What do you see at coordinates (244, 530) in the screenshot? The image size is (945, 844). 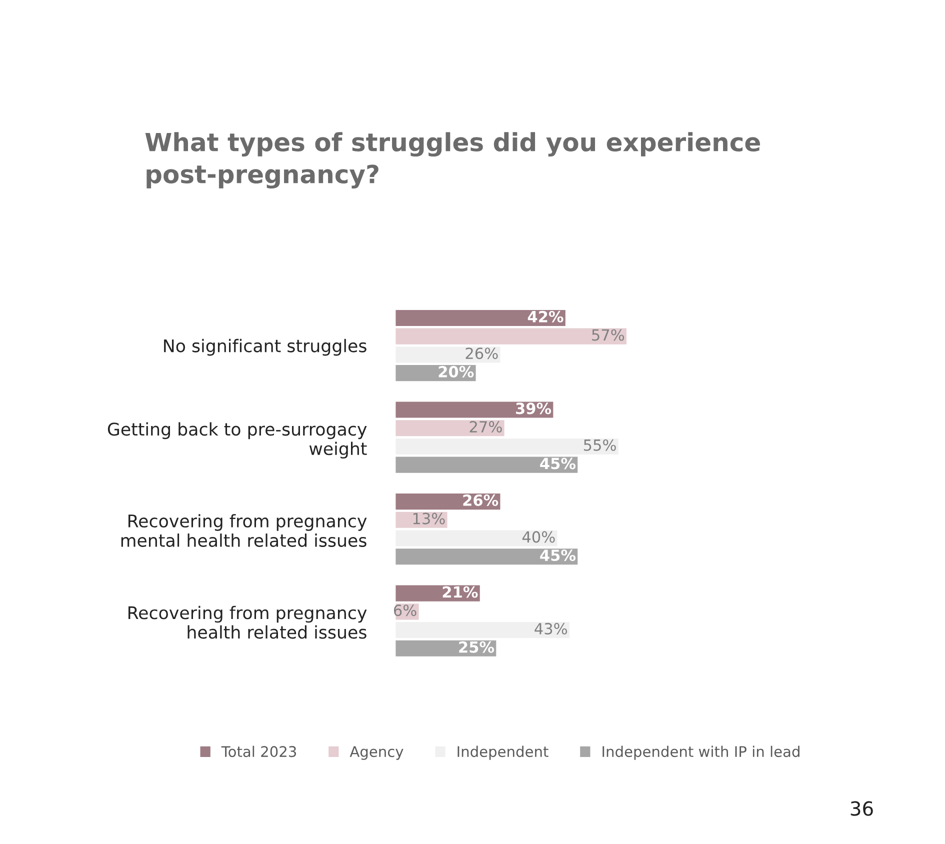 I see `y-tick-label: Recovering from pregnancy mental health related issues` at bounding box center [244, 530].